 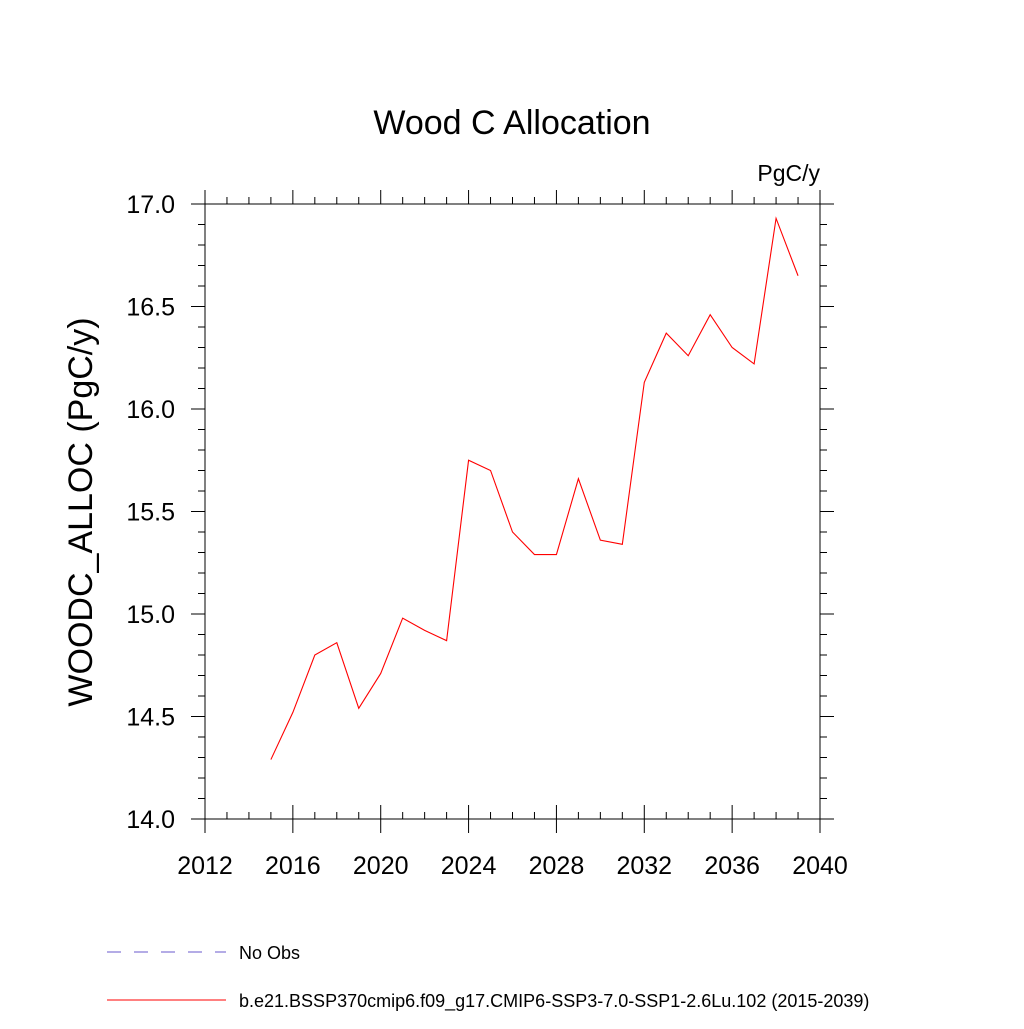 What do you see at coordinates (511, 123) in the screenshot?
I see `chart-title: Wood C Allocation` at bounding box center [511, 123].